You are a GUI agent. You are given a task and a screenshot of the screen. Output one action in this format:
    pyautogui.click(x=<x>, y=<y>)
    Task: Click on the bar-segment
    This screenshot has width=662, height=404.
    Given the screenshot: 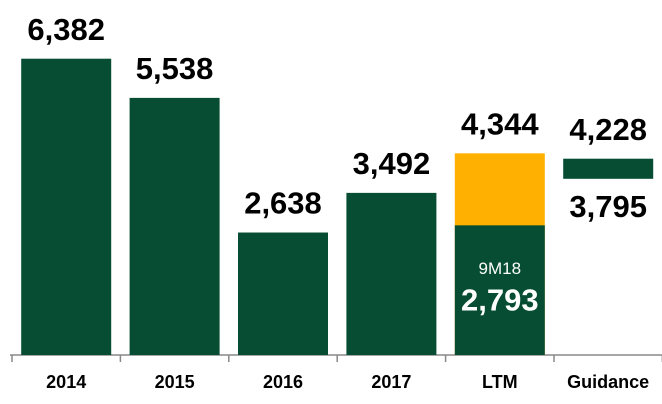 What is the action you would take?
    pyautogui.click(x=499, y=290)
    